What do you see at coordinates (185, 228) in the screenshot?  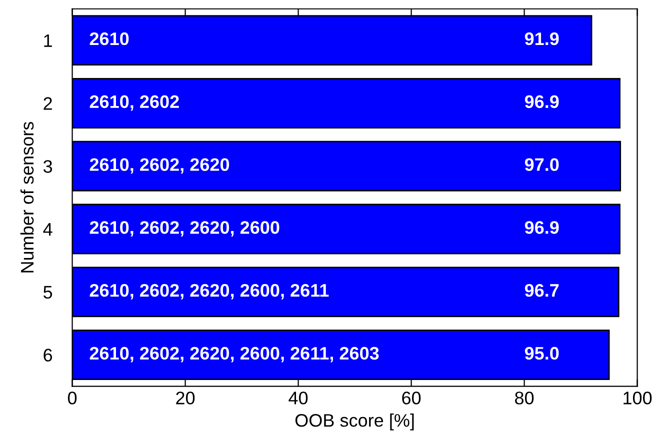 I see `annotation: 2610, 2602, 2620, 2600` at bounding box center [185, 228].